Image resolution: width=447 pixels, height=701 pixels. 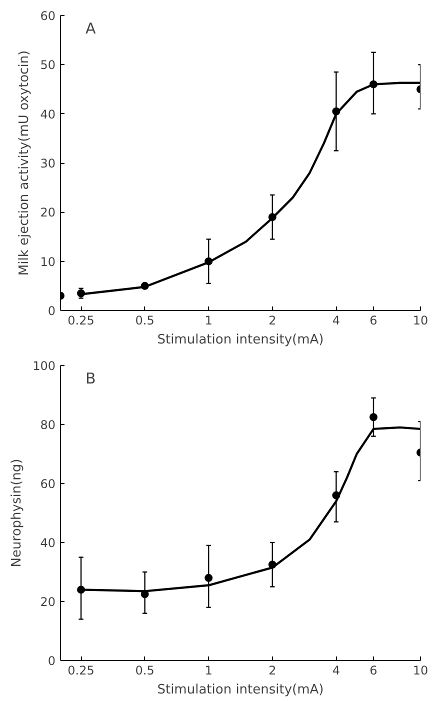 What do you see at coordinates (91, 29) in the screenshot?
I see `annotation: A` at bounding box center [91, 29].